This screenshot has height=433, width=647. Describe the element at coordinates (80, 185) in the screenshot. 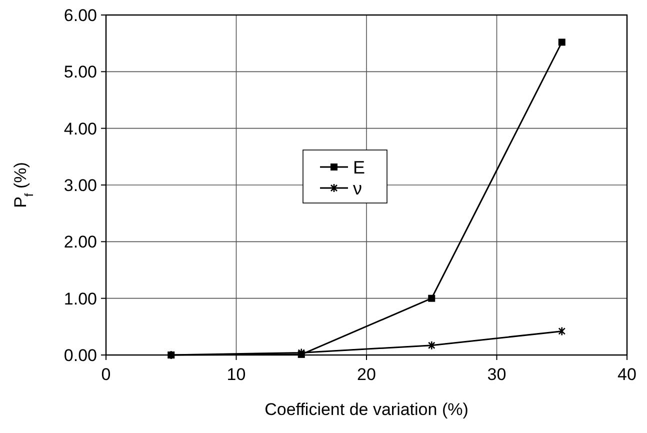

I see `y-tick-label: 3.00` at that location.